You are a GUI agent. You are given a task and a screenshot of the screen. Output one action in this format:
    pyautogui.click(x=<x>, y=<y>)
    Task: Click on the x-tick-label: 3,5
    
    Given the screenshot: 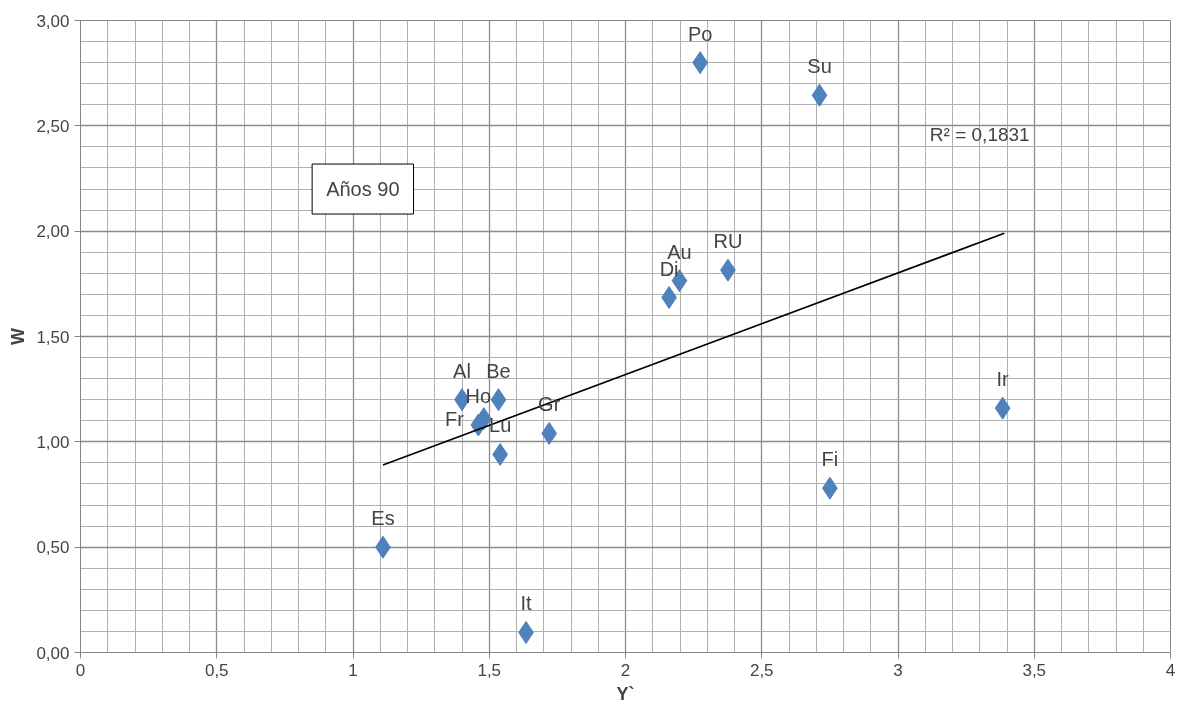 What is the action you would take?
    pyautogui.click(x=1034, y=670)
    